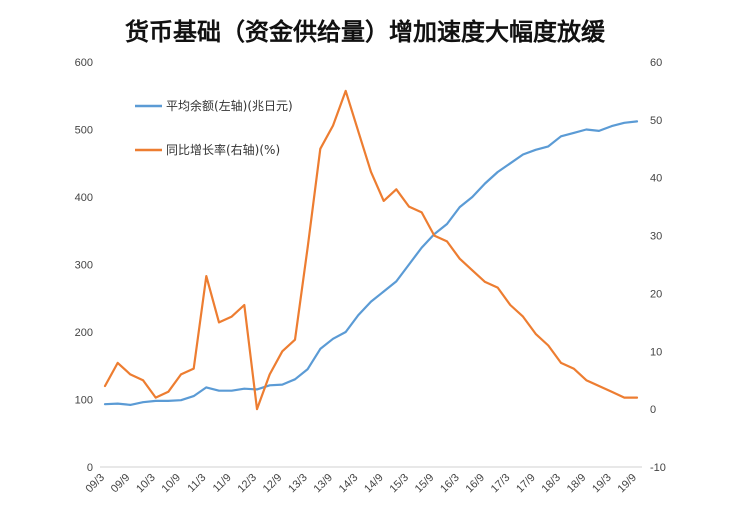  Describe the element at coordinates (602, 484) in the screenshot. I see `x-tick-label: 19/3` at that location.